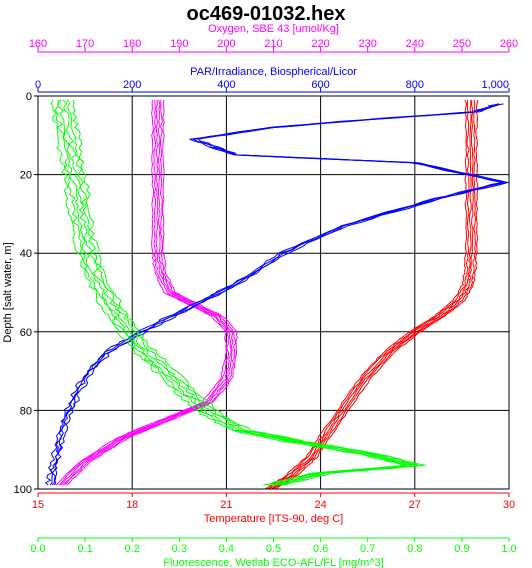 The height and width of the screenshot is (568, 532). Describe the element at coordinates (415, 505) in the screenshot. I see `tick-label-temperature: 27` at that location.